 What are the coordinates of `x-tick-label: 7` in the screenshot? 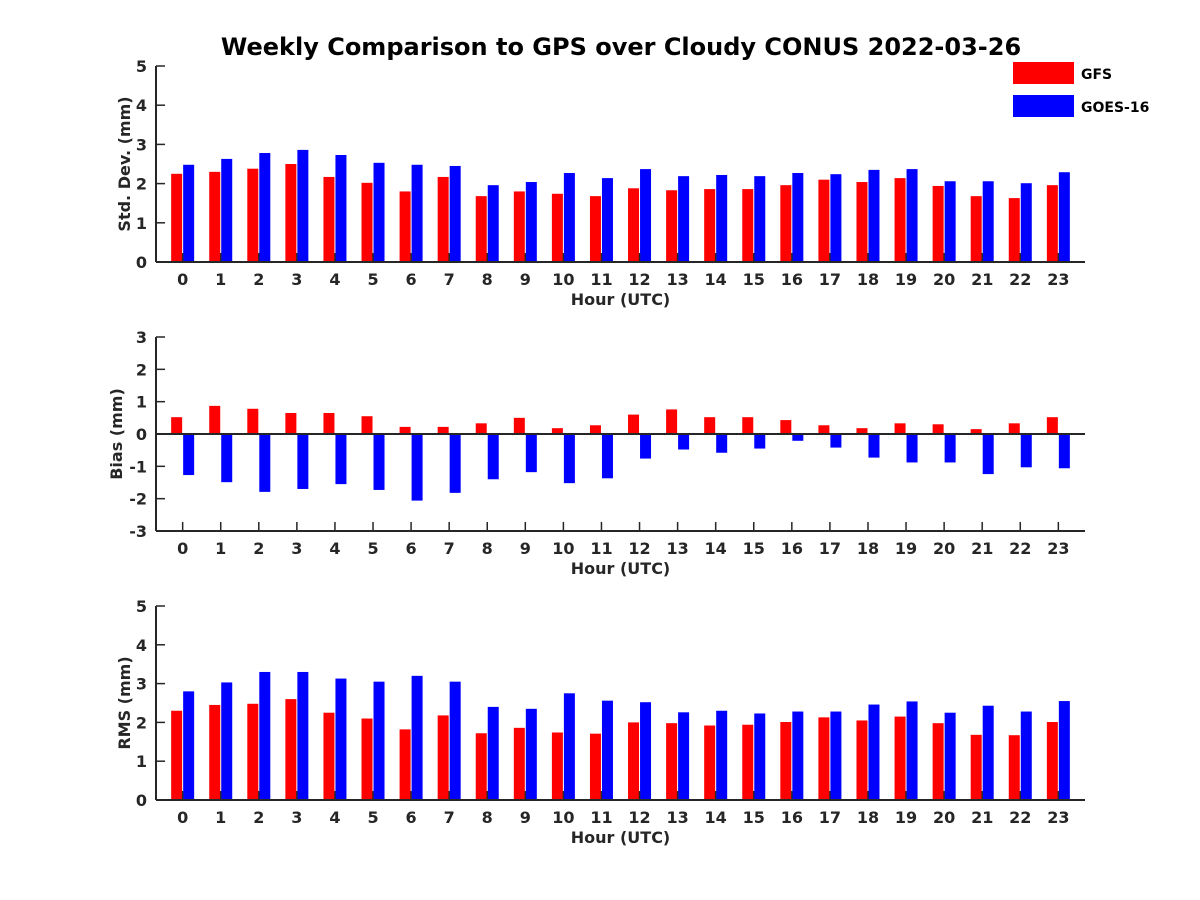 It's located at (449, 548).